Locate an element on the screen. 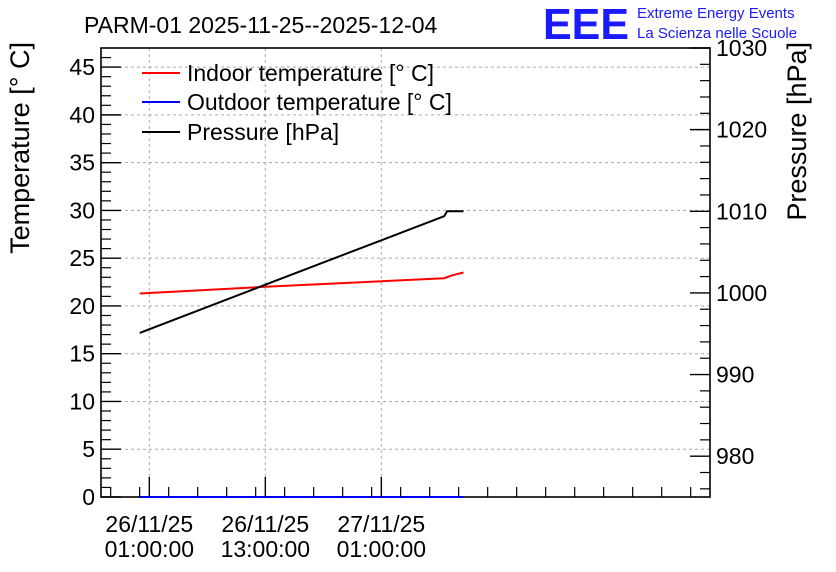  y-tick-label: 10 is located at coordinates (82, 401).